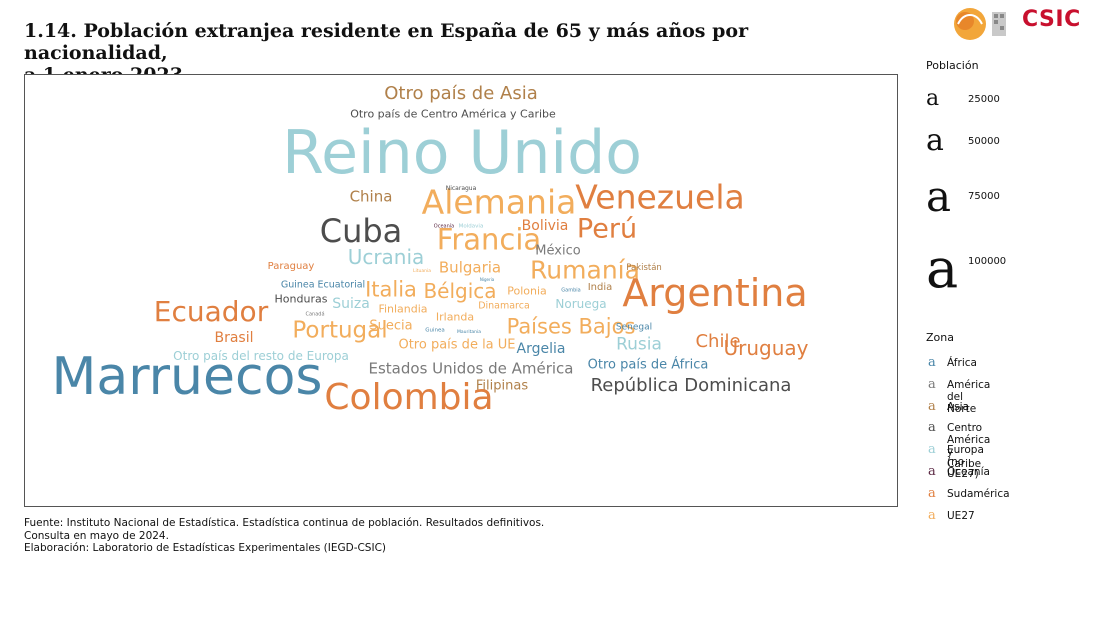  What do you see at coordinates (422, 271) in the screenshot?
I see `word-lituania: Lituania` at bounding box center [422, 271].